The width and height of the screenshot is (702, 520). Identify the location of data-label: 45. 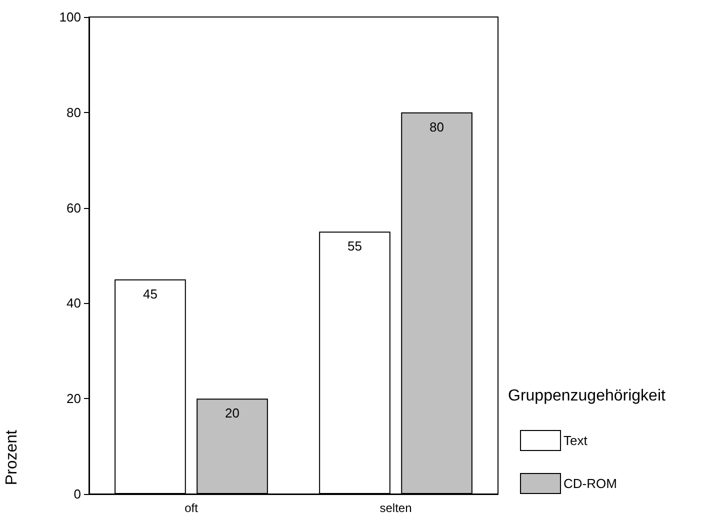
(150, 294).